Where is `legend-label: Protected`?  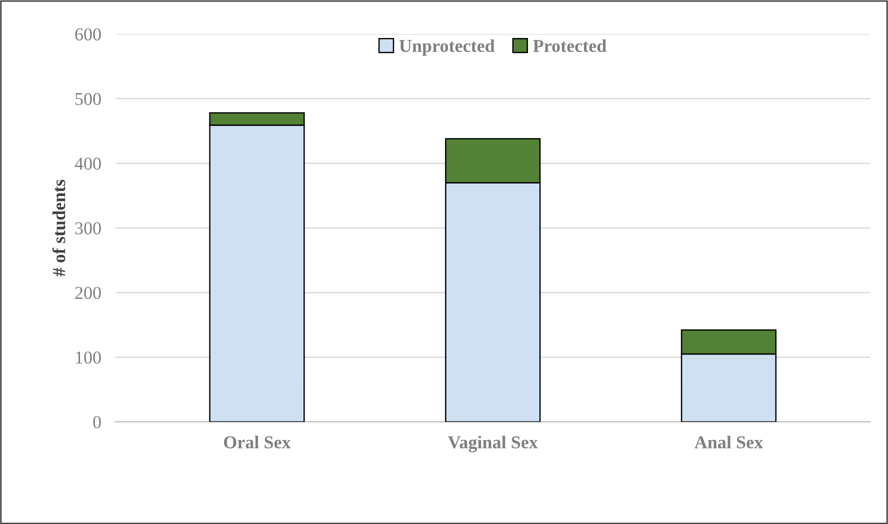 legend-label: Protected is located at coordinates (569, 45).